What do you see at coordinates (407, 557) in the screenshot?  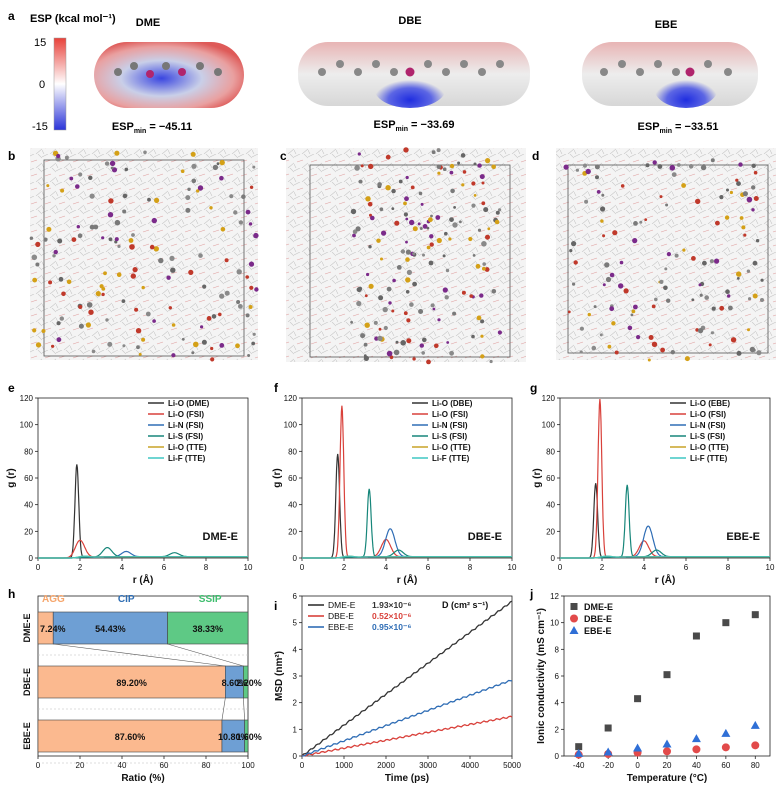 I see `rdf-line-li-f-tte-` at bounding box center [407, 557].